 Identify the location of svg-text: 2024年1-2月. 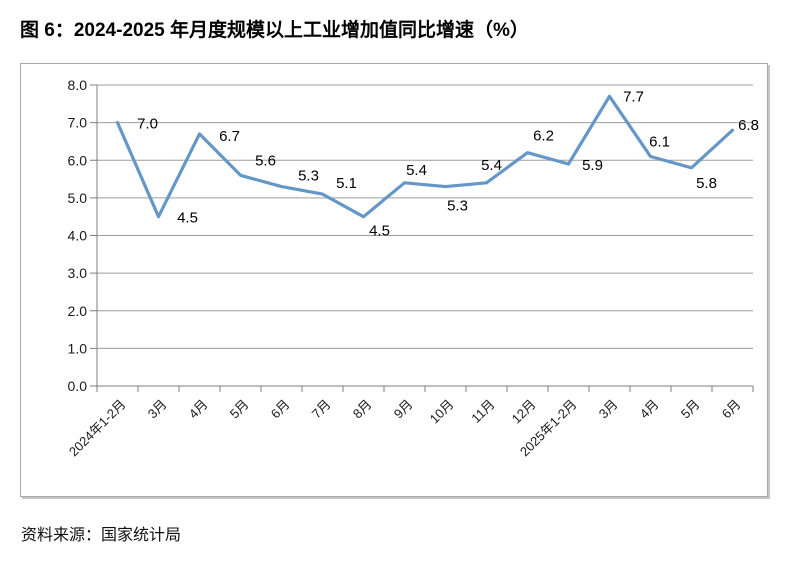
(97, 428).